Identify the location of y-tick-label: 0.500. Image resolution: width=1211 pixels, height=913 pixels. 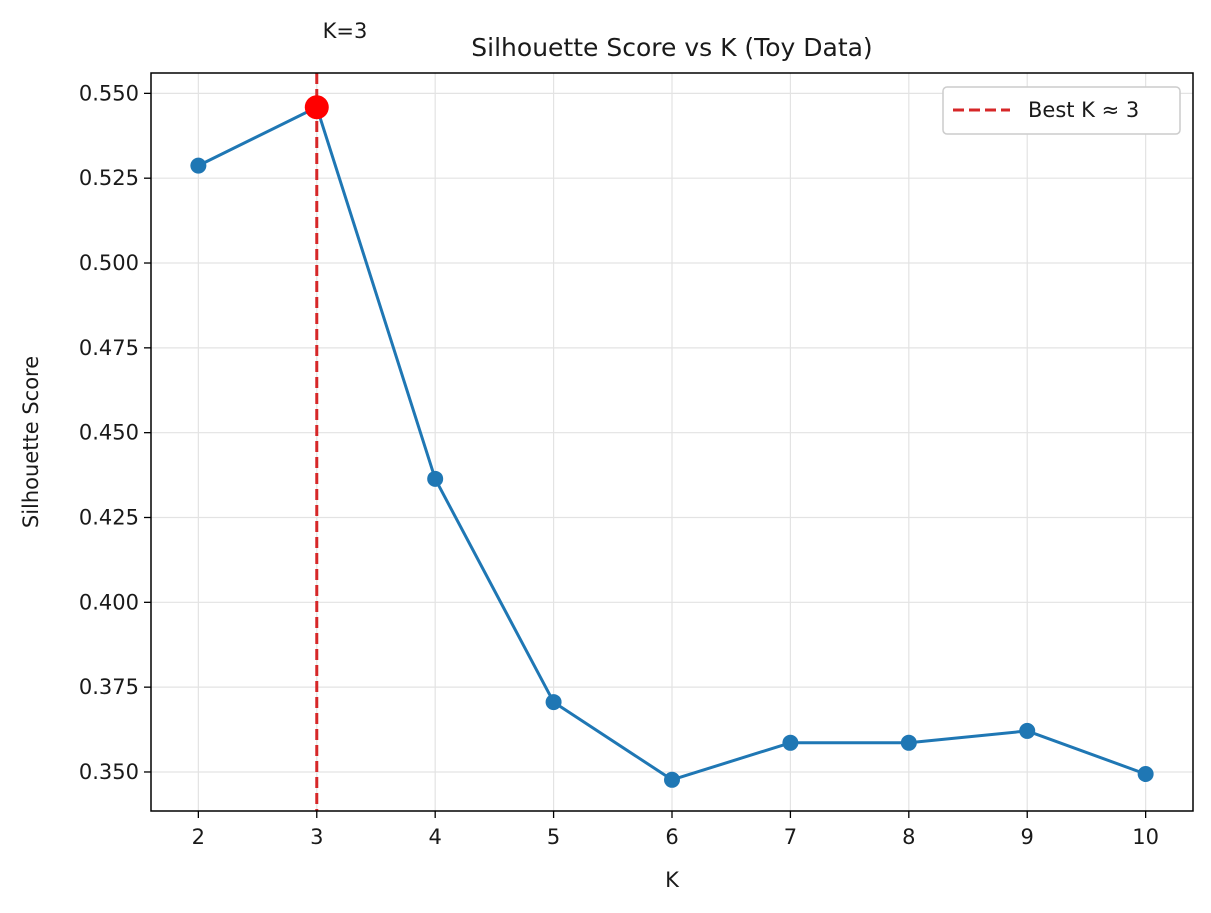
(109, 263).